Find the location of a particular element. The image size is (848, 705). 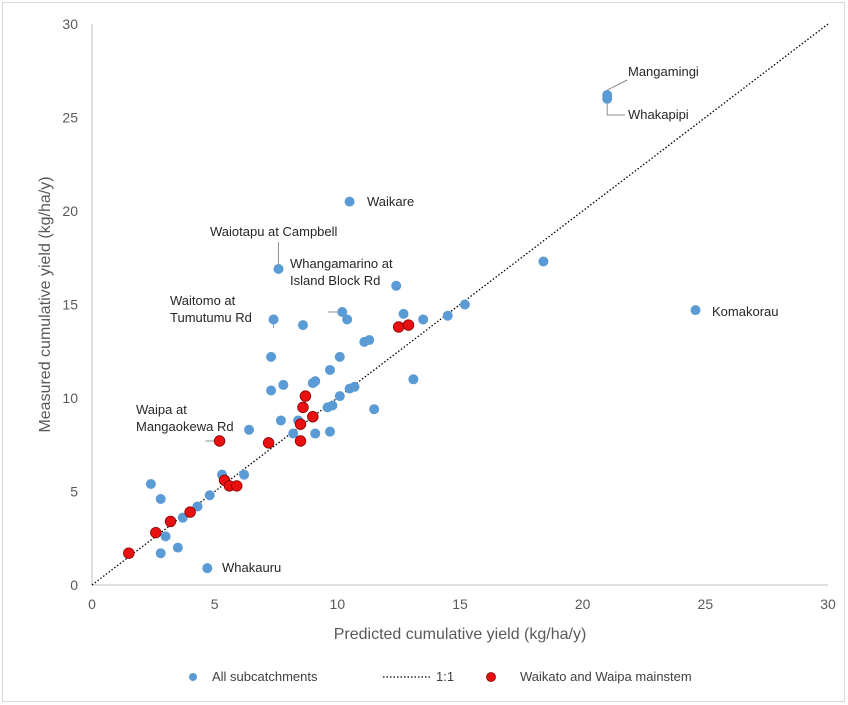

x-tick-label: 5 is located at coordinates (215, 604).